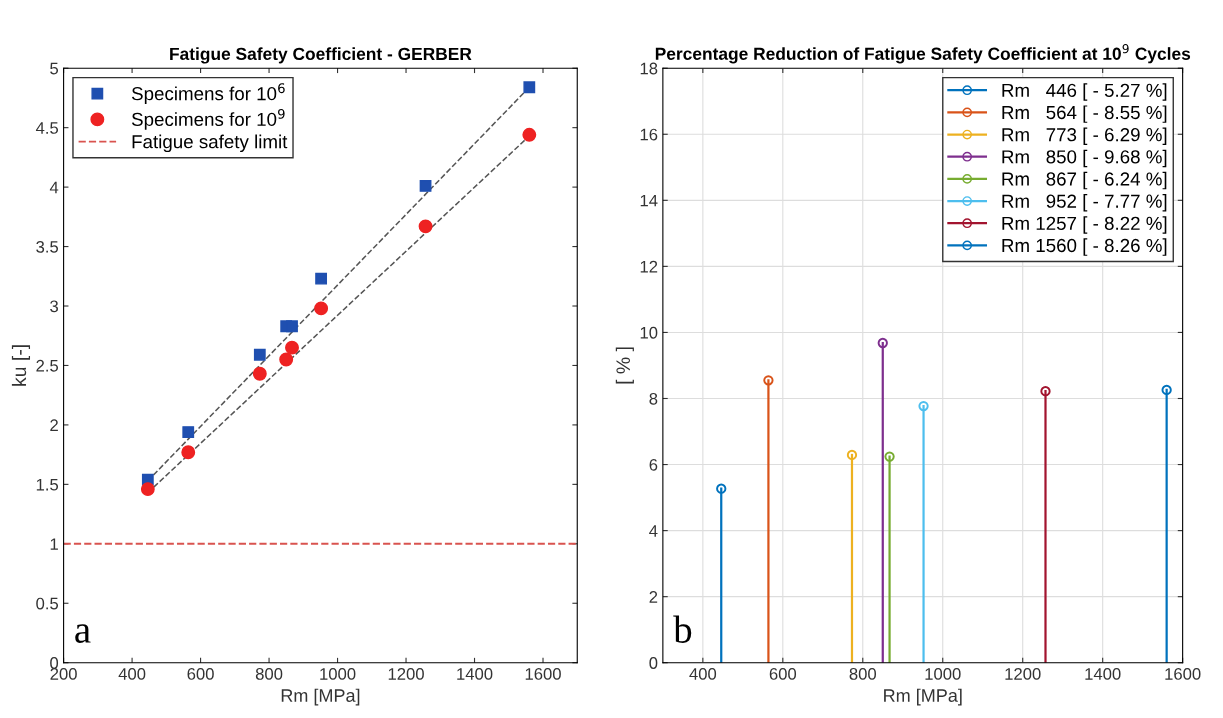  What do you see at coordinates (208, 94) in the screenshot?
I see `legend-label: Specimens for 10$^{6}$` at bounding box center [208, 94].